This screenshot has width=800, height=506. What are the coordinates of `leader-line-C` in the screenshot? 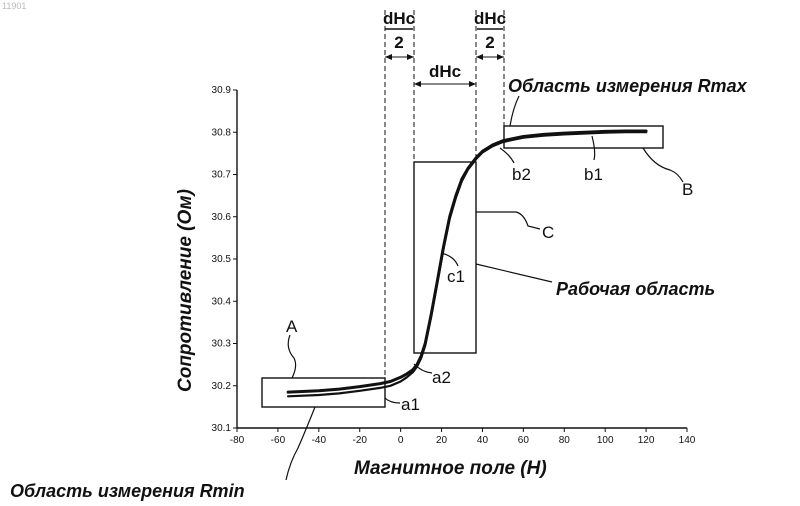 It's located at (508, 220).